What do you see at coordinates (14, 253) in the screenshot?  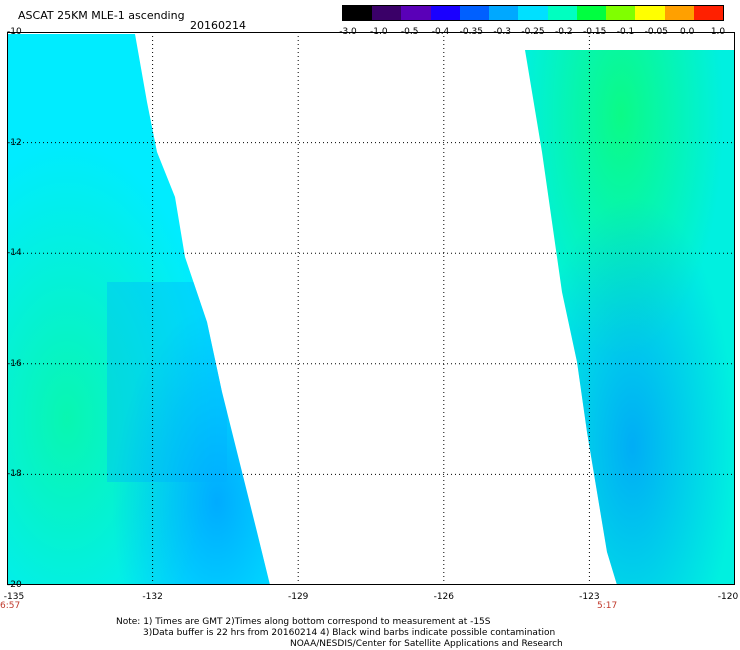 I see `latitude-label: -14` at bounding box center [14, 253].